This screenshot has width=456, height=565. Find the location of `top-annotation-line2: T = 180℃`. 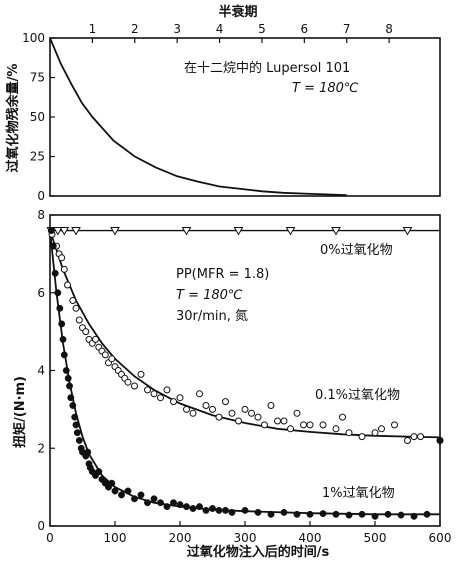

top-annotation-line2: T = 180℃ is located at coordinates (325, 88).